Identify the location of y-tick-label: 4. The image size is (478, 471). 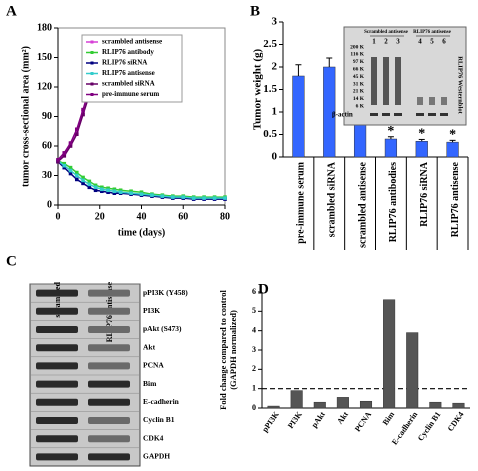
(254, 329).